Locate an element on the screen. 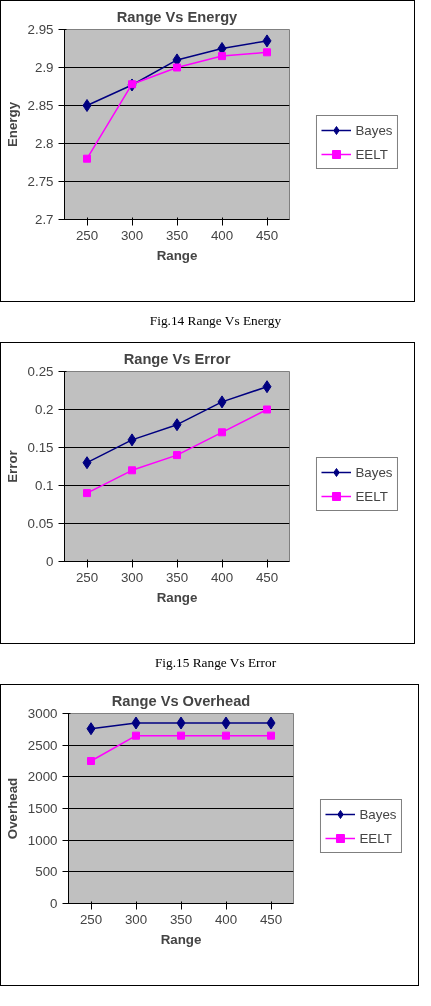 This screenshot has width=431, height=1006. y-axis-title: Overhead is located at coordinates (12, 808).